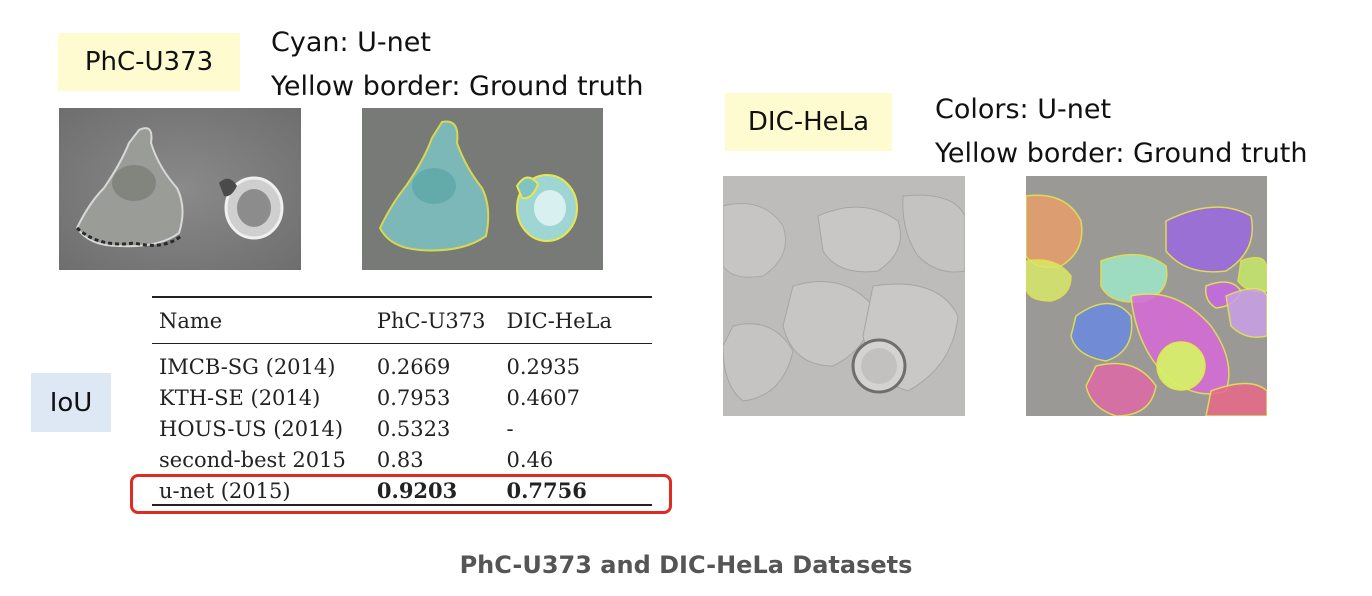 The image size is (1372, 596). Describe the element at coordinates (559, 321) in the screenshot. I see `header-dic: DIC-HeLa` at that location.